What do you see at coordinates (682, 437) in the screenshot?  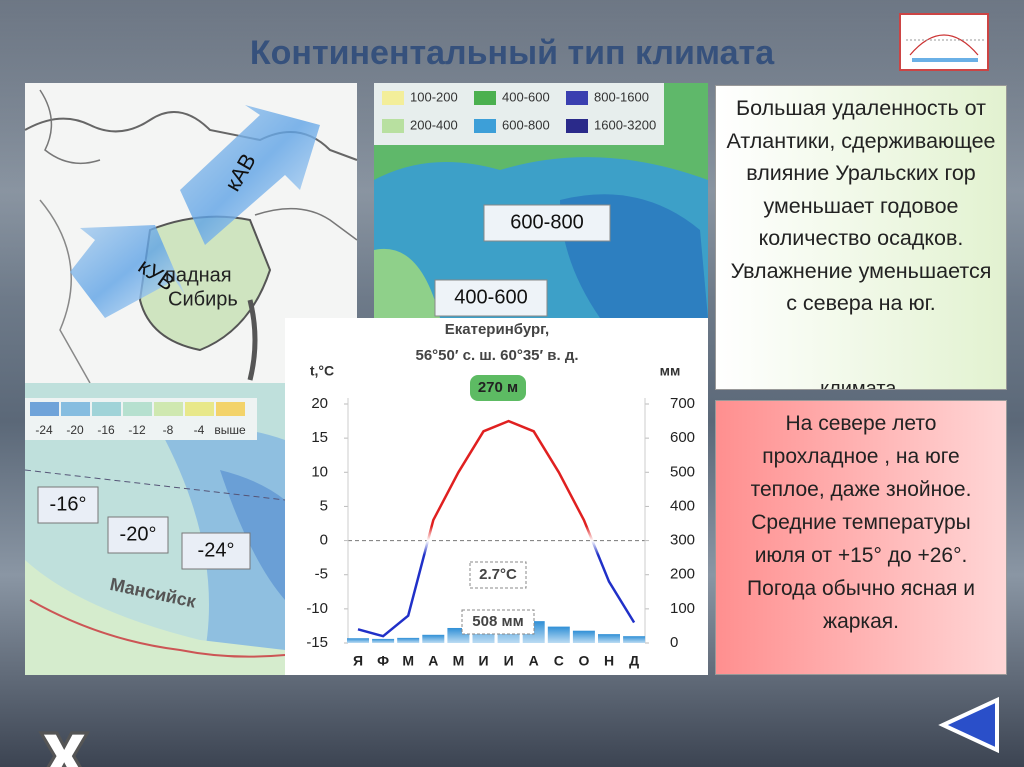 I see `y2-tick-label: 600` at bounding box center [682, 437].